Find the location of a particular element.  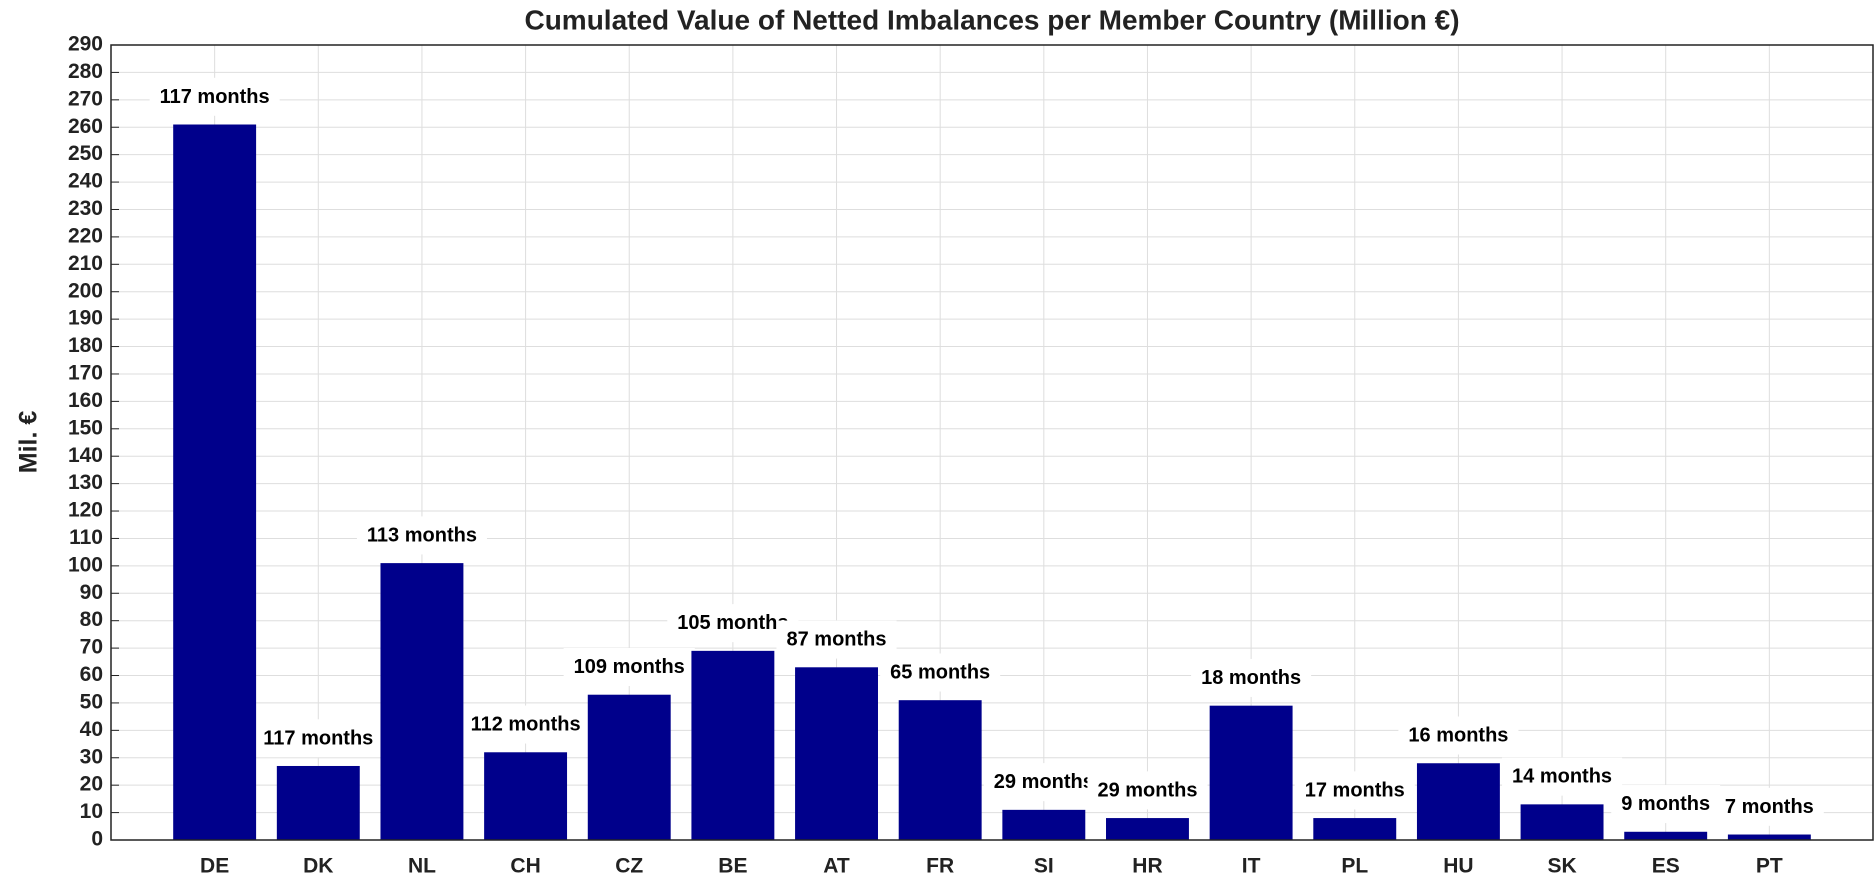

y-tick-label: 280 is located at coordinates (85, 71).